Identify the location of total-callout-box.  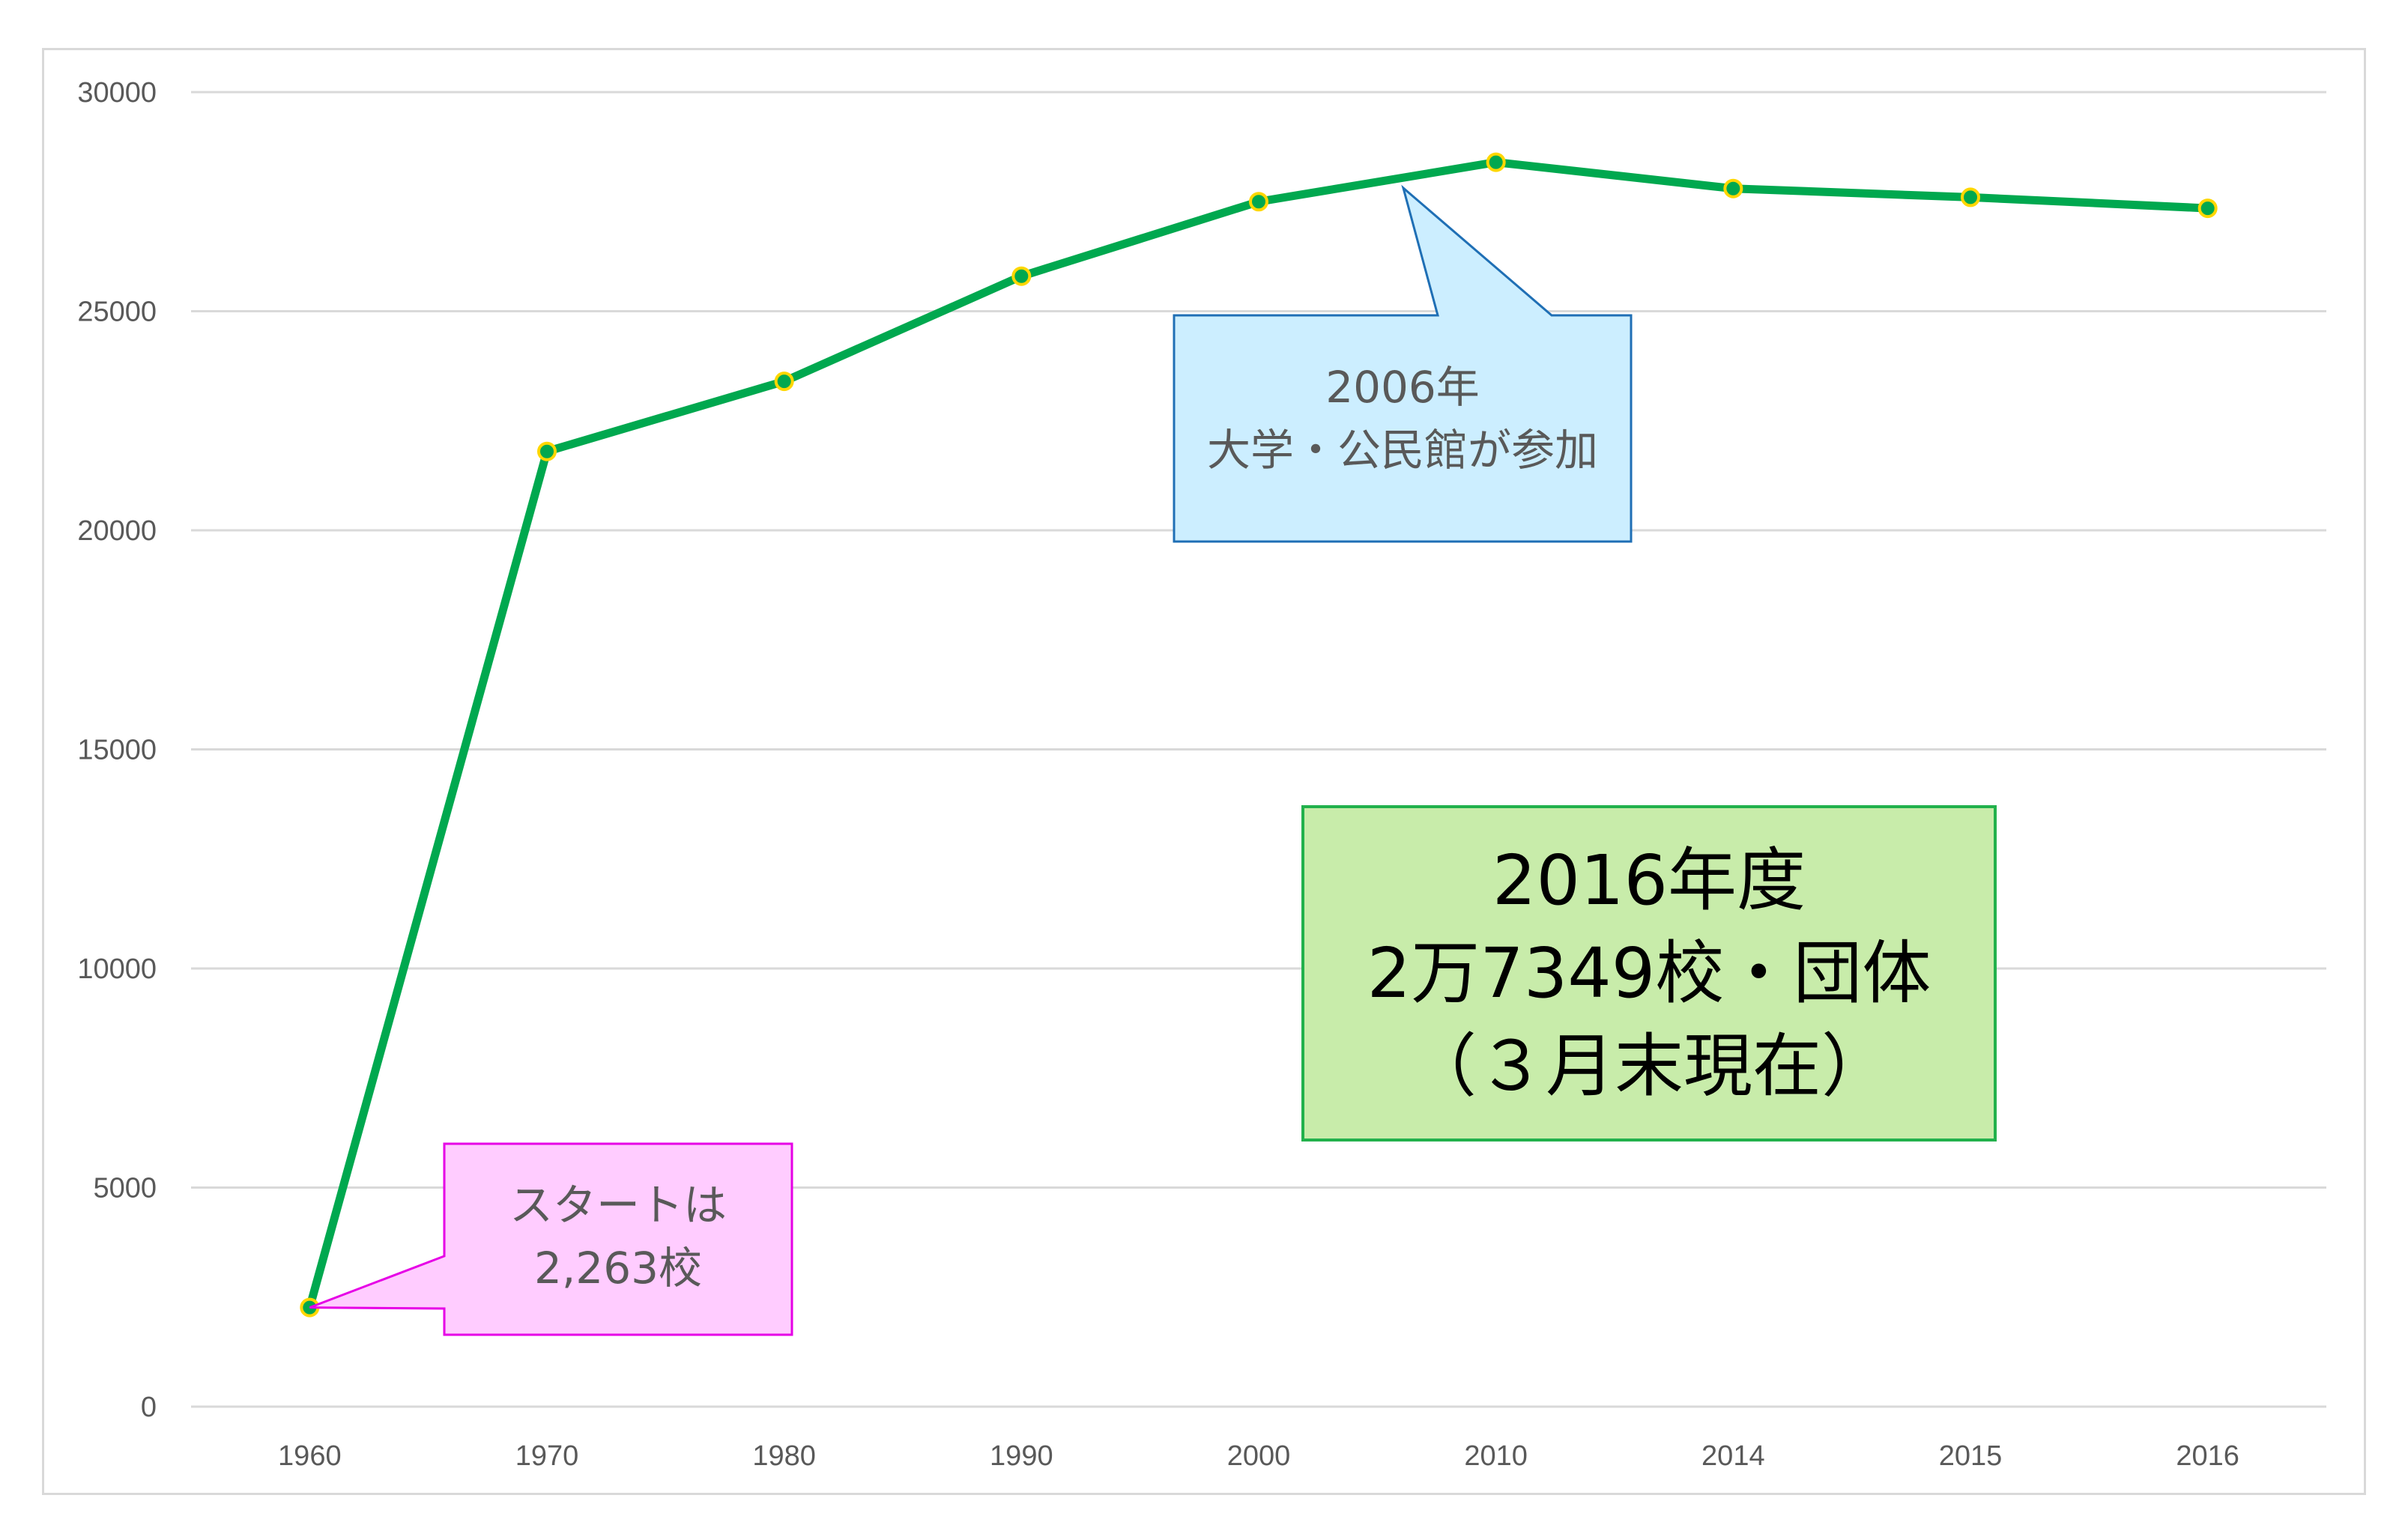
(1649, 973).